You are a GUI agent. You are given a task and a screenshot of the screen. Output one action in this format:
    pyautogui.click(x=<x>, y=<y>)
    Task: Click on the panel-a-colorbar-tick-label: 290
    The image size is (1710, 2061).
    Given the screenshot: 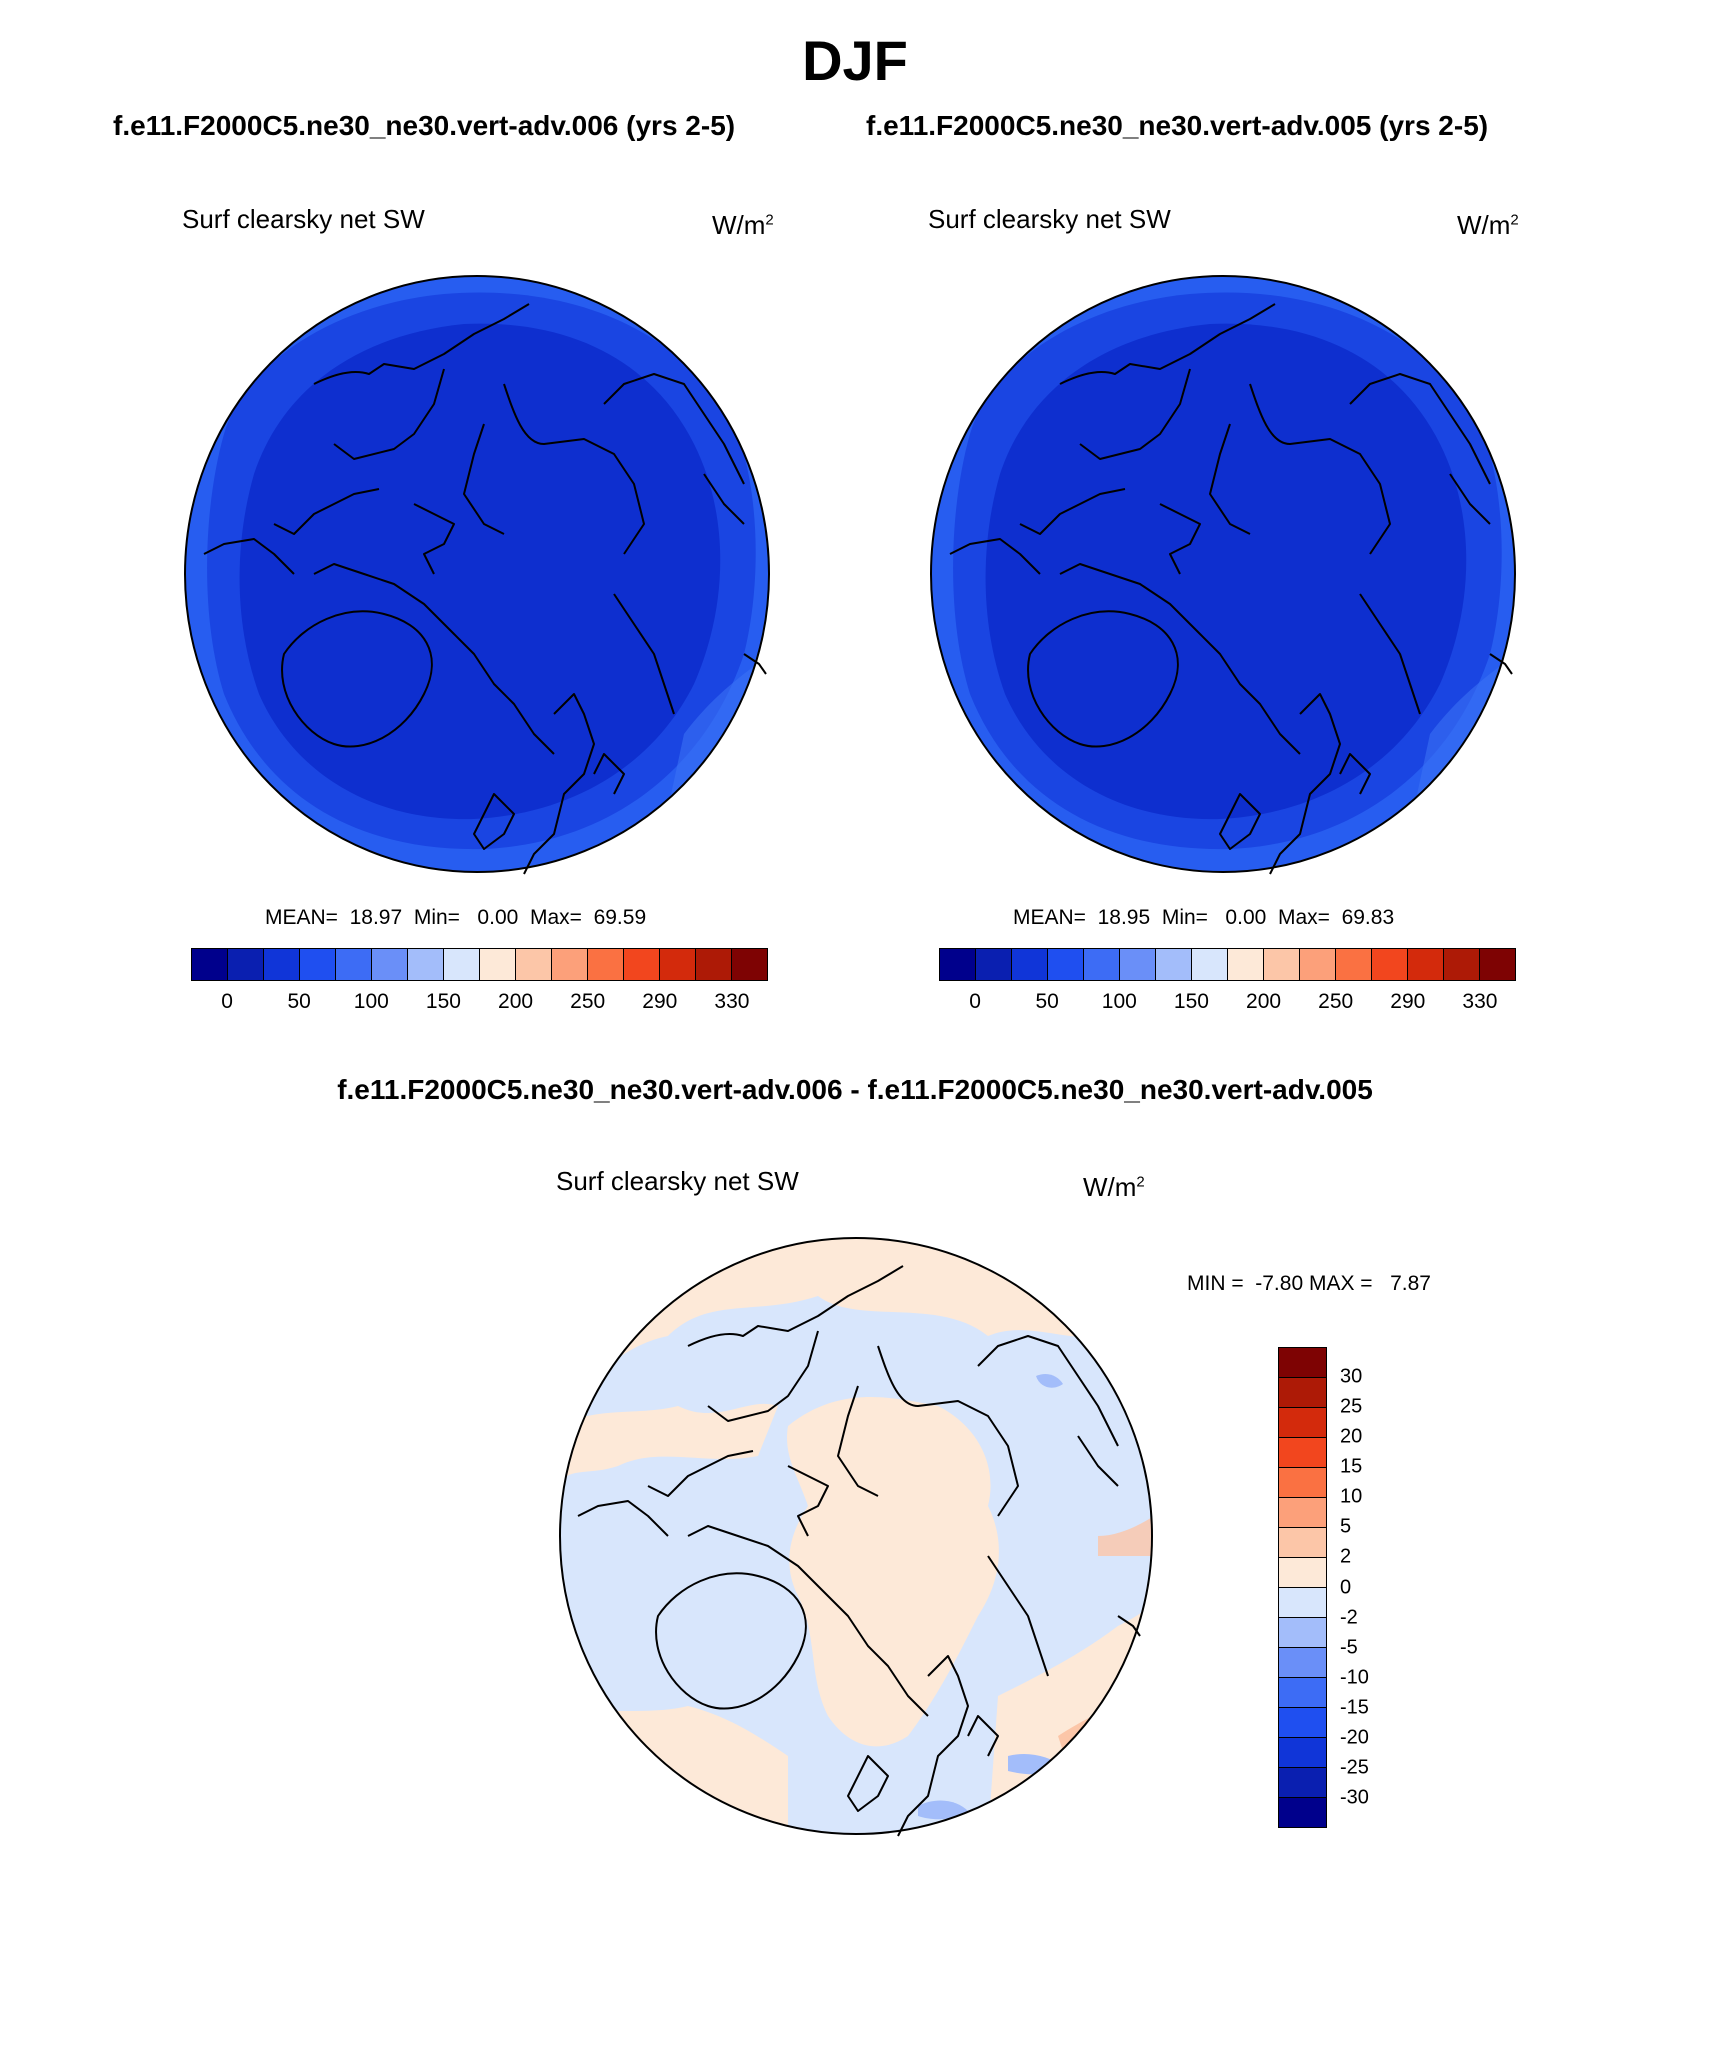 What is the action you would take?
    pyautogui.click(x=660, y=1001)
    